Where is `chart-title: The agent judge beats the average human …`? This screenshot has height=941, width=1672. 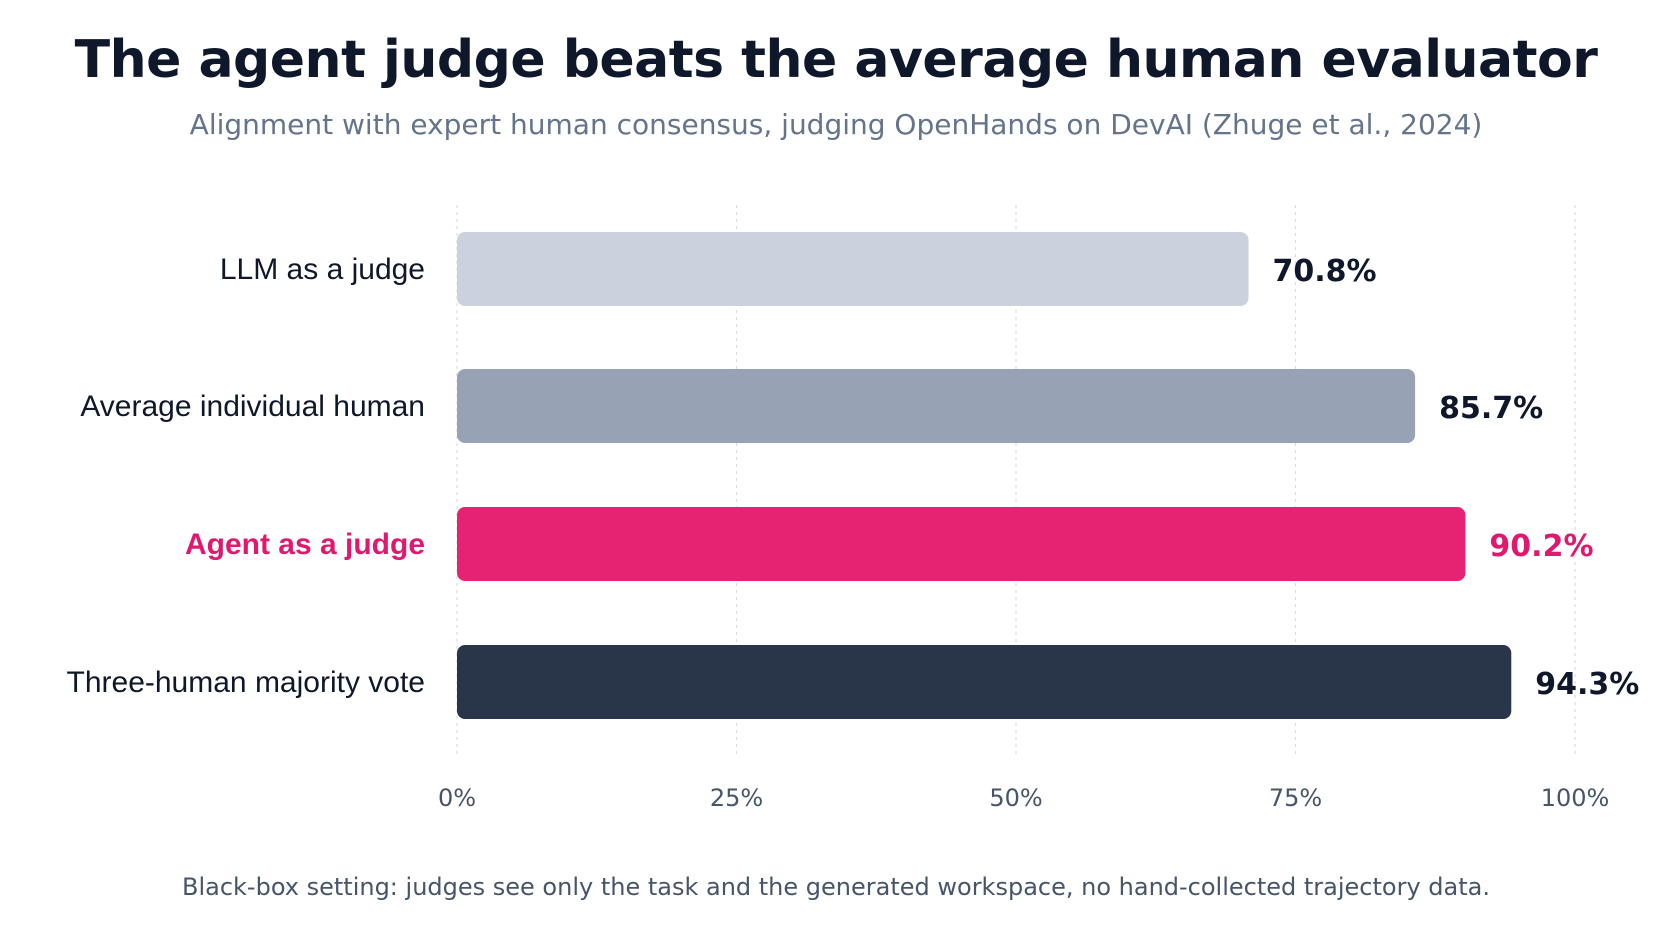 chart-title: The agent judge beats the average human … is located at coordinates (836, 60).